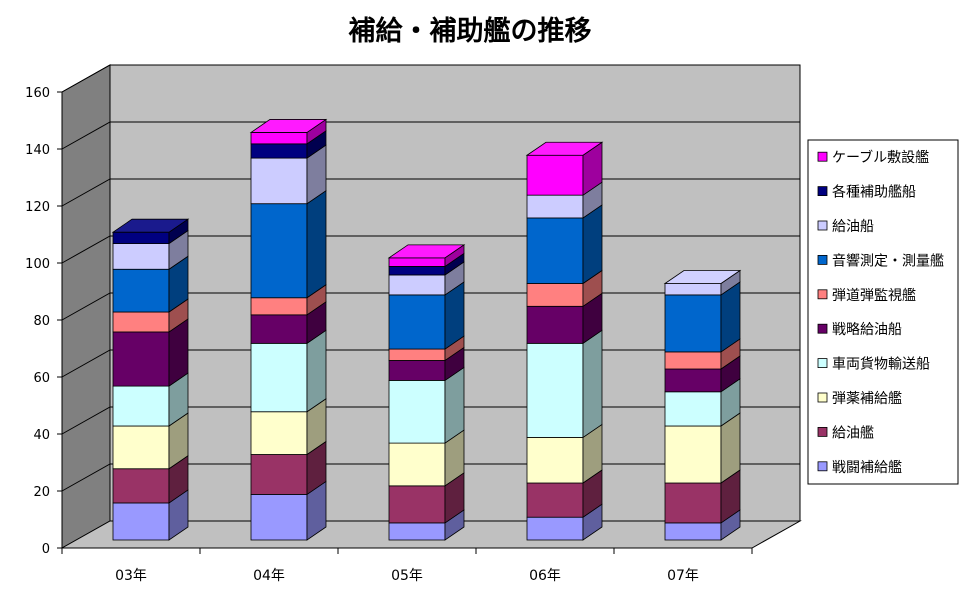 The width and height of the screenshot is (962, 596). Describe the element at coordinates (859, 468) in the screenshot. I see `legend-item: 戦闘補給艦` at that location.